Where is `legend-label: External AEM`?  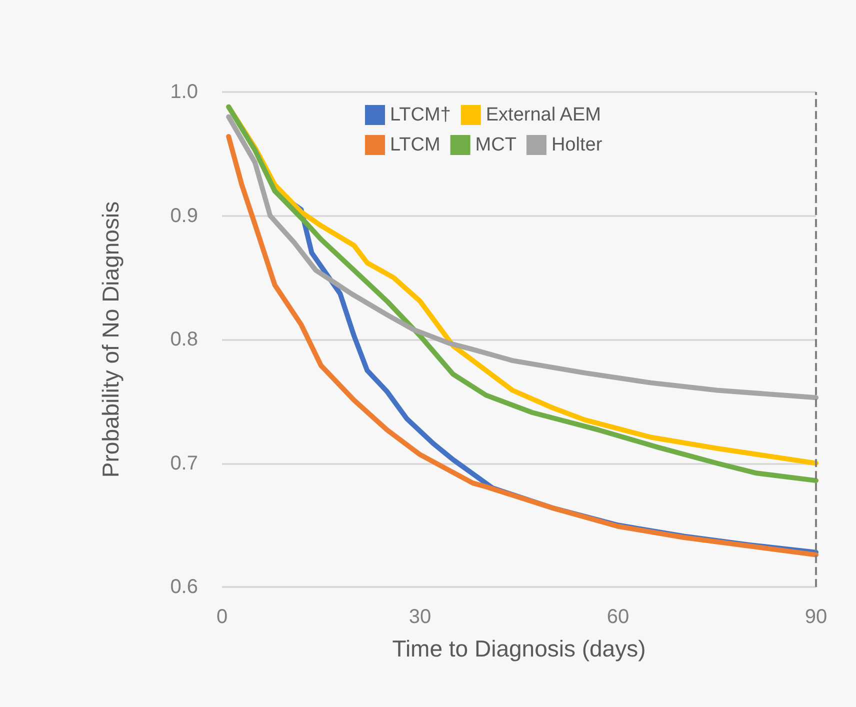 legend-label: External AEM is located at coordinates (543, 115).